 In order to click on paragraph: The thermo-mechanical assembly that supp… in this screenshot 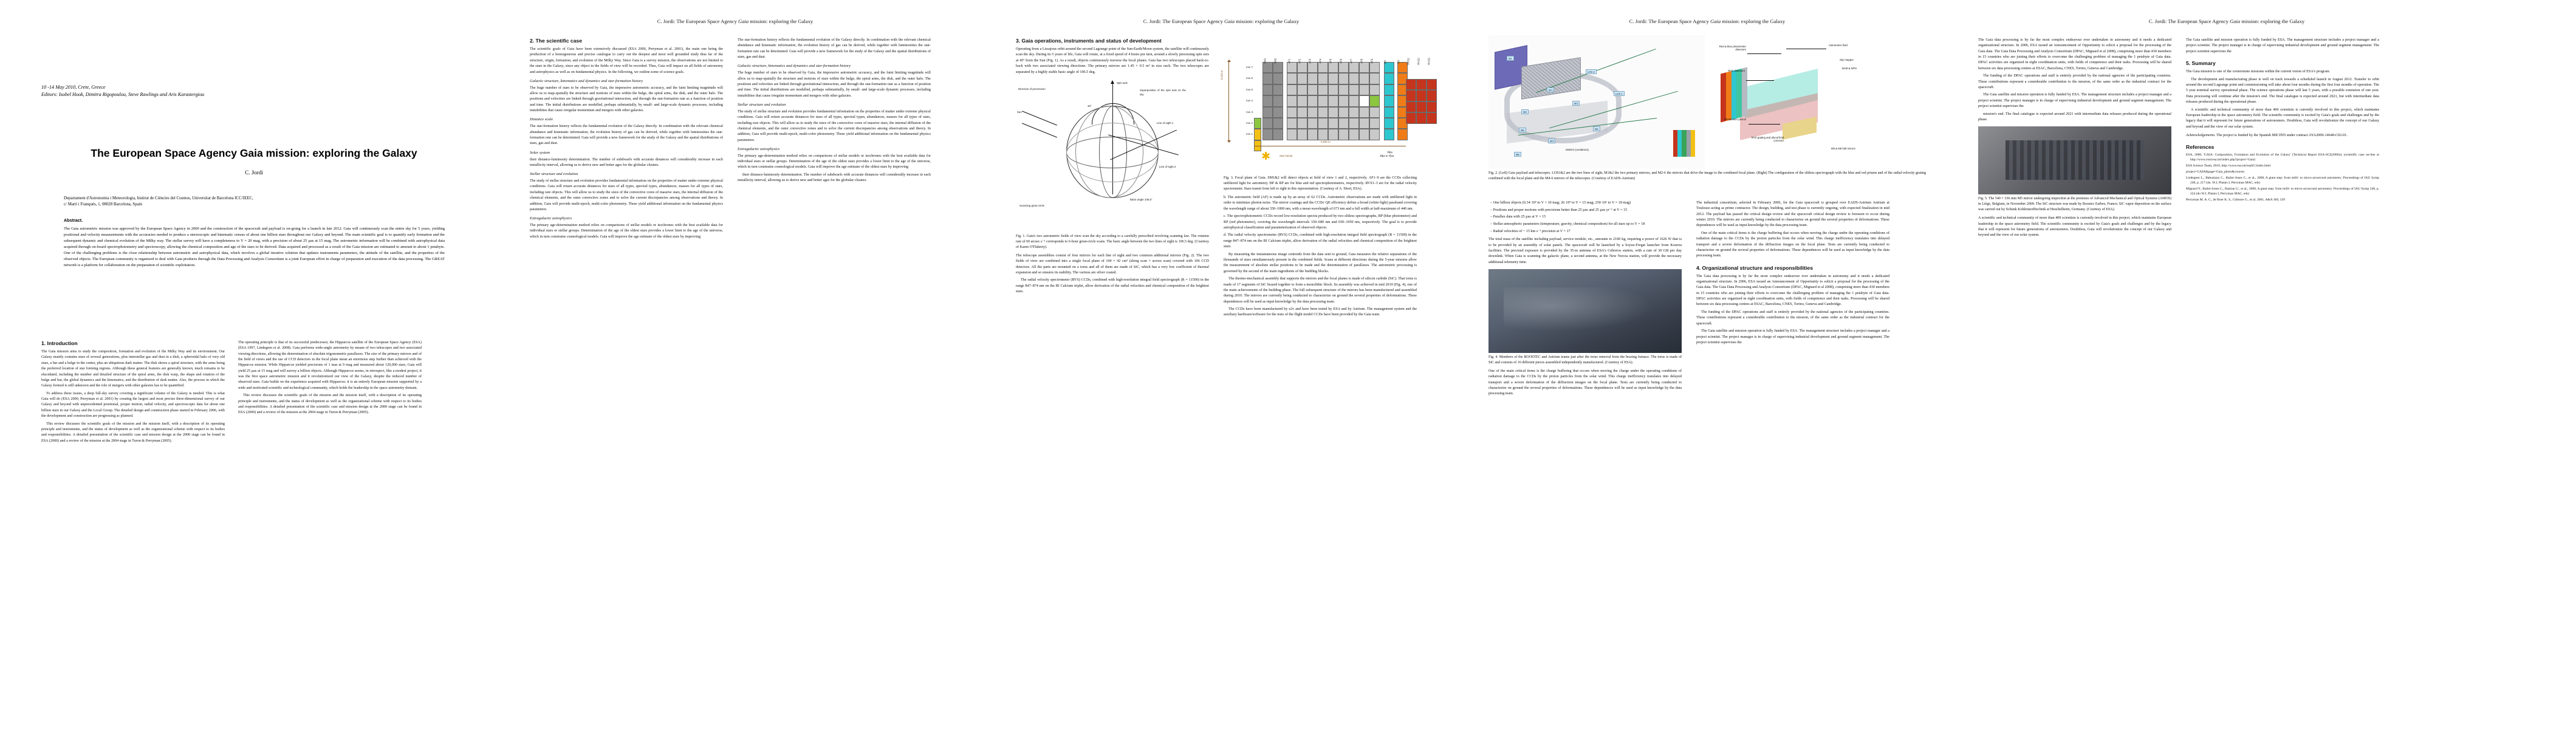, I will do `click(1320, 291)`.